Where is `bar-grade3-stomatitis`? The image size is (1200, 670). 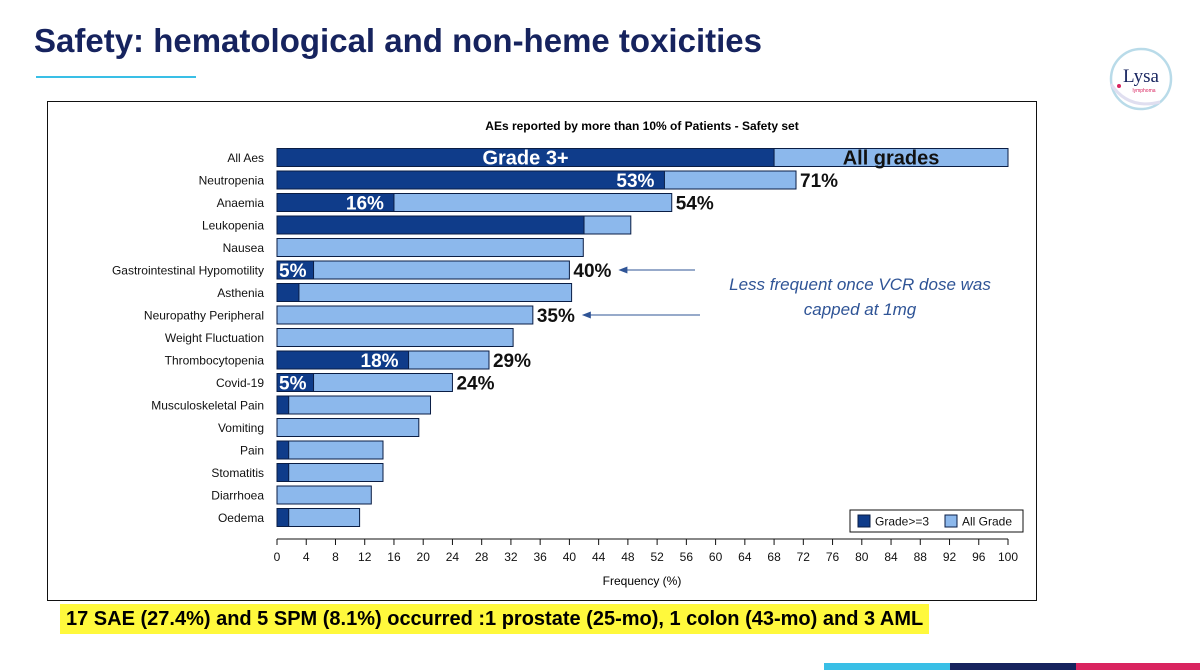 bar-grade3-stomatitis is located at coordinates (283, 472).